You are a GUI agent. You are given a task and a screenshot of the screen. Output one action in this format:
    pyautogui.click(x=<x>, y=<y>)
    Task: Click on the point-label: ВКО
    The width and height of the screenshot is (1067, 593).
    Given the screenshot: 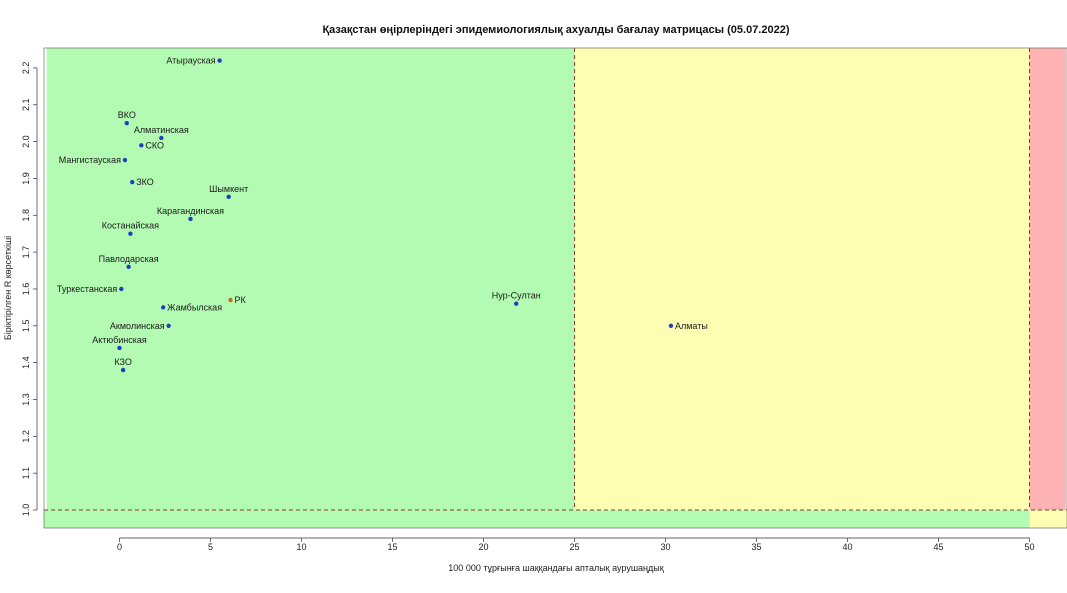 What is the action you would take?
    pyautogui.click(x=127, y=115)
    